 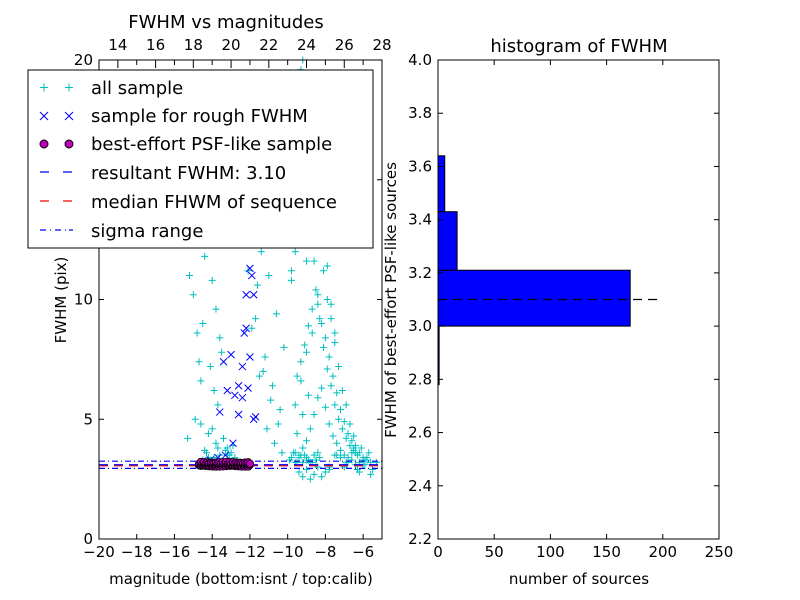 I want to click on scatter-title: FWHM vs magnitudes, so click(x=225, y=22).